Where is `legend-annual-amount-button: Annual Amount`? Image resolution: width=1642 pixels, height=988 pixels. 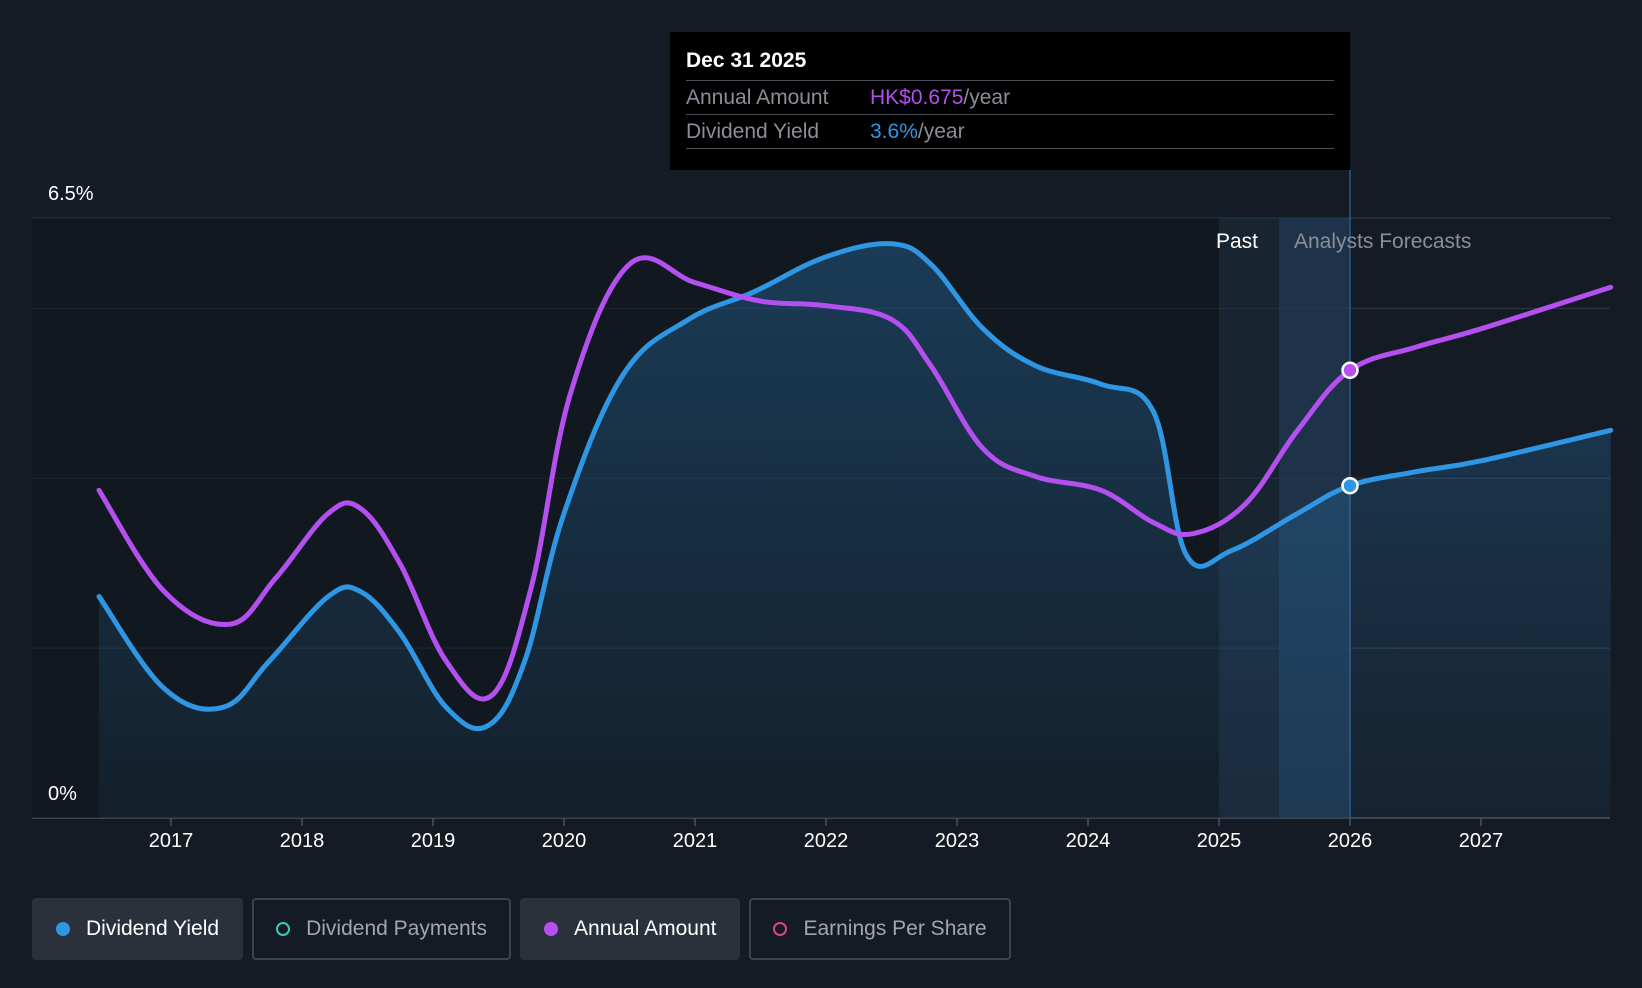 legend-annual-amount-button: Annual Amount is located at coordinates (630, 929).